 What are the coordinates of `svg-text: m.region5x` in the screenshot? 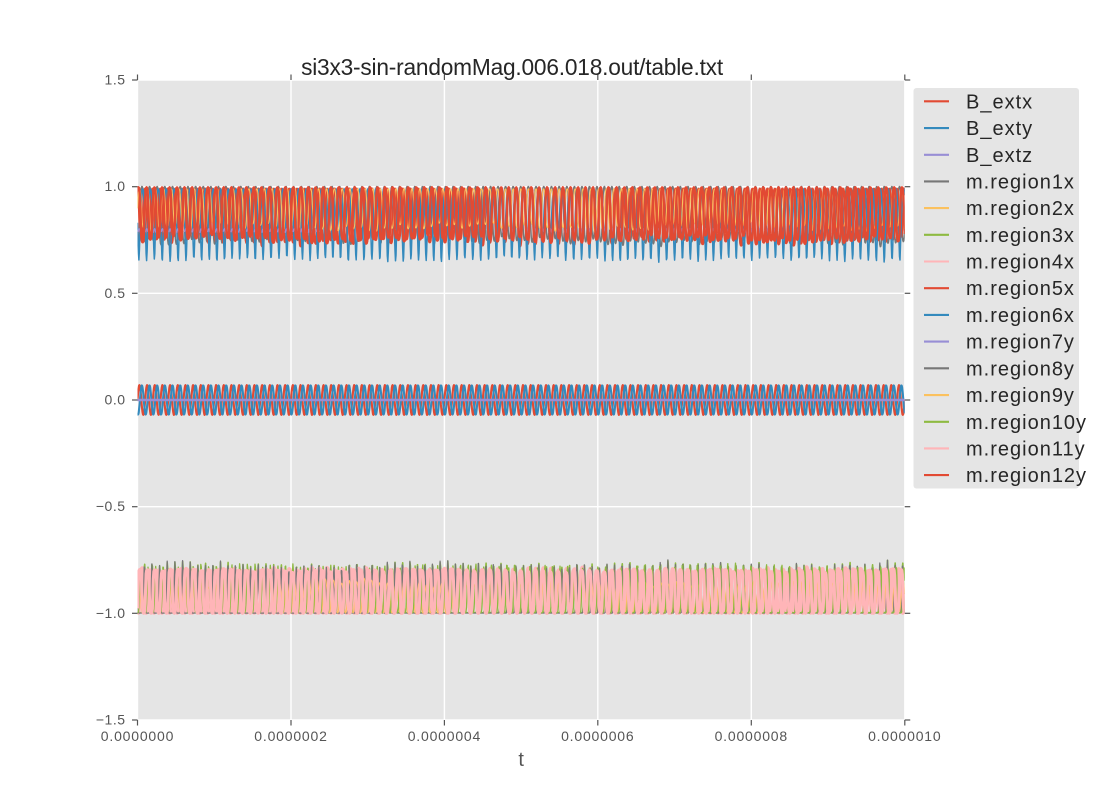 It's located at (1020, 289).